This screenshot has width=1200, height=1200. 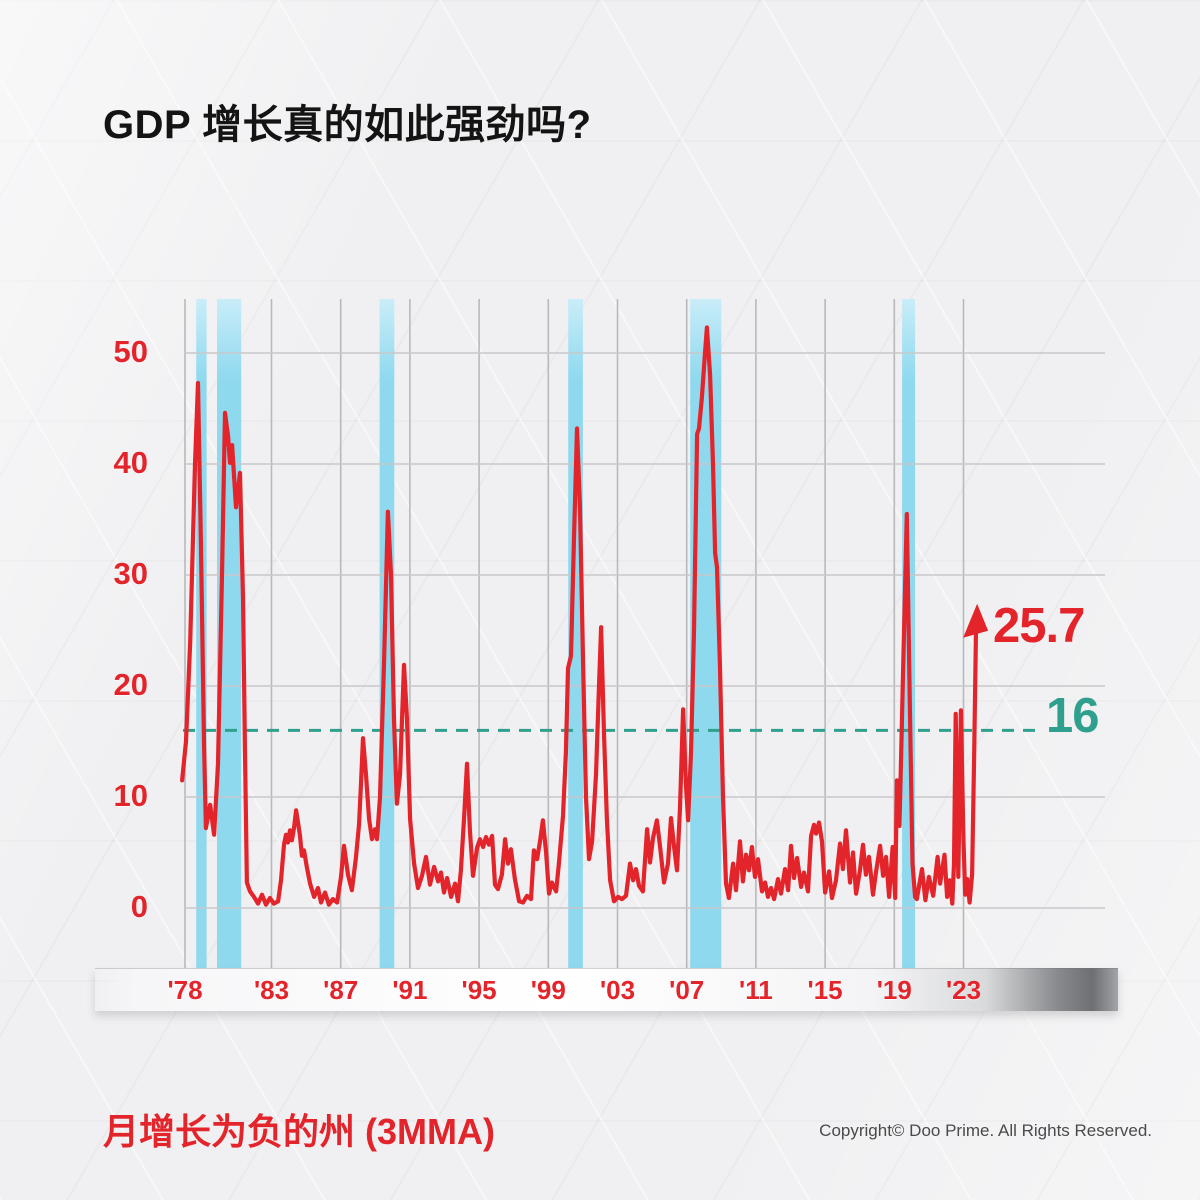 I want to click on y-tick-label: 10, so click(x=130, y=795).